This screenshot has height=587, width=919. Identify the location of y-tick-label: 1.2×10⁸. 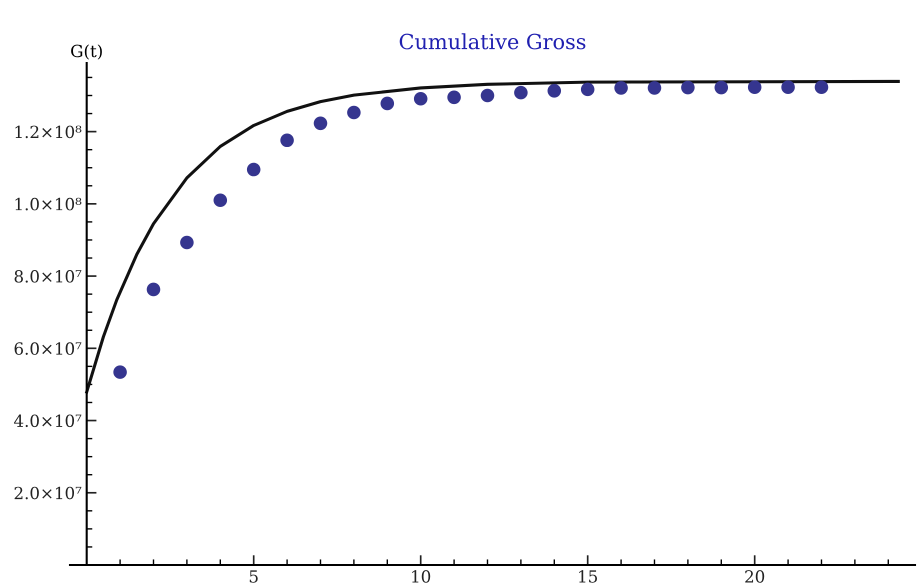
(49, 132).